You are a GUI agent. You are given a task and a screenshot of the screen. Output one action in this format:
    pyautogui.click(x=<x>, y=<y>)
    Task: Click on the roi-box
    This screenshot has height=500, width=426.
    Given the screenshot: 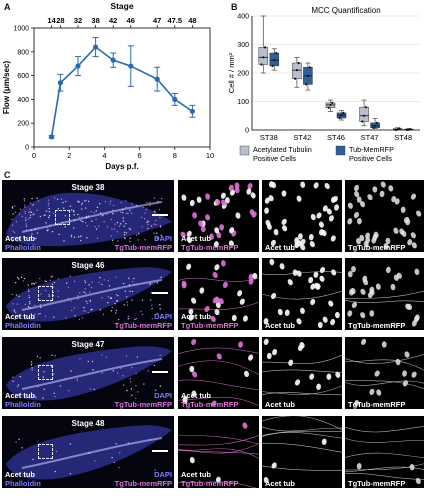 What is the action you would take?
    pyautogui.click(x=45, y=372)
    